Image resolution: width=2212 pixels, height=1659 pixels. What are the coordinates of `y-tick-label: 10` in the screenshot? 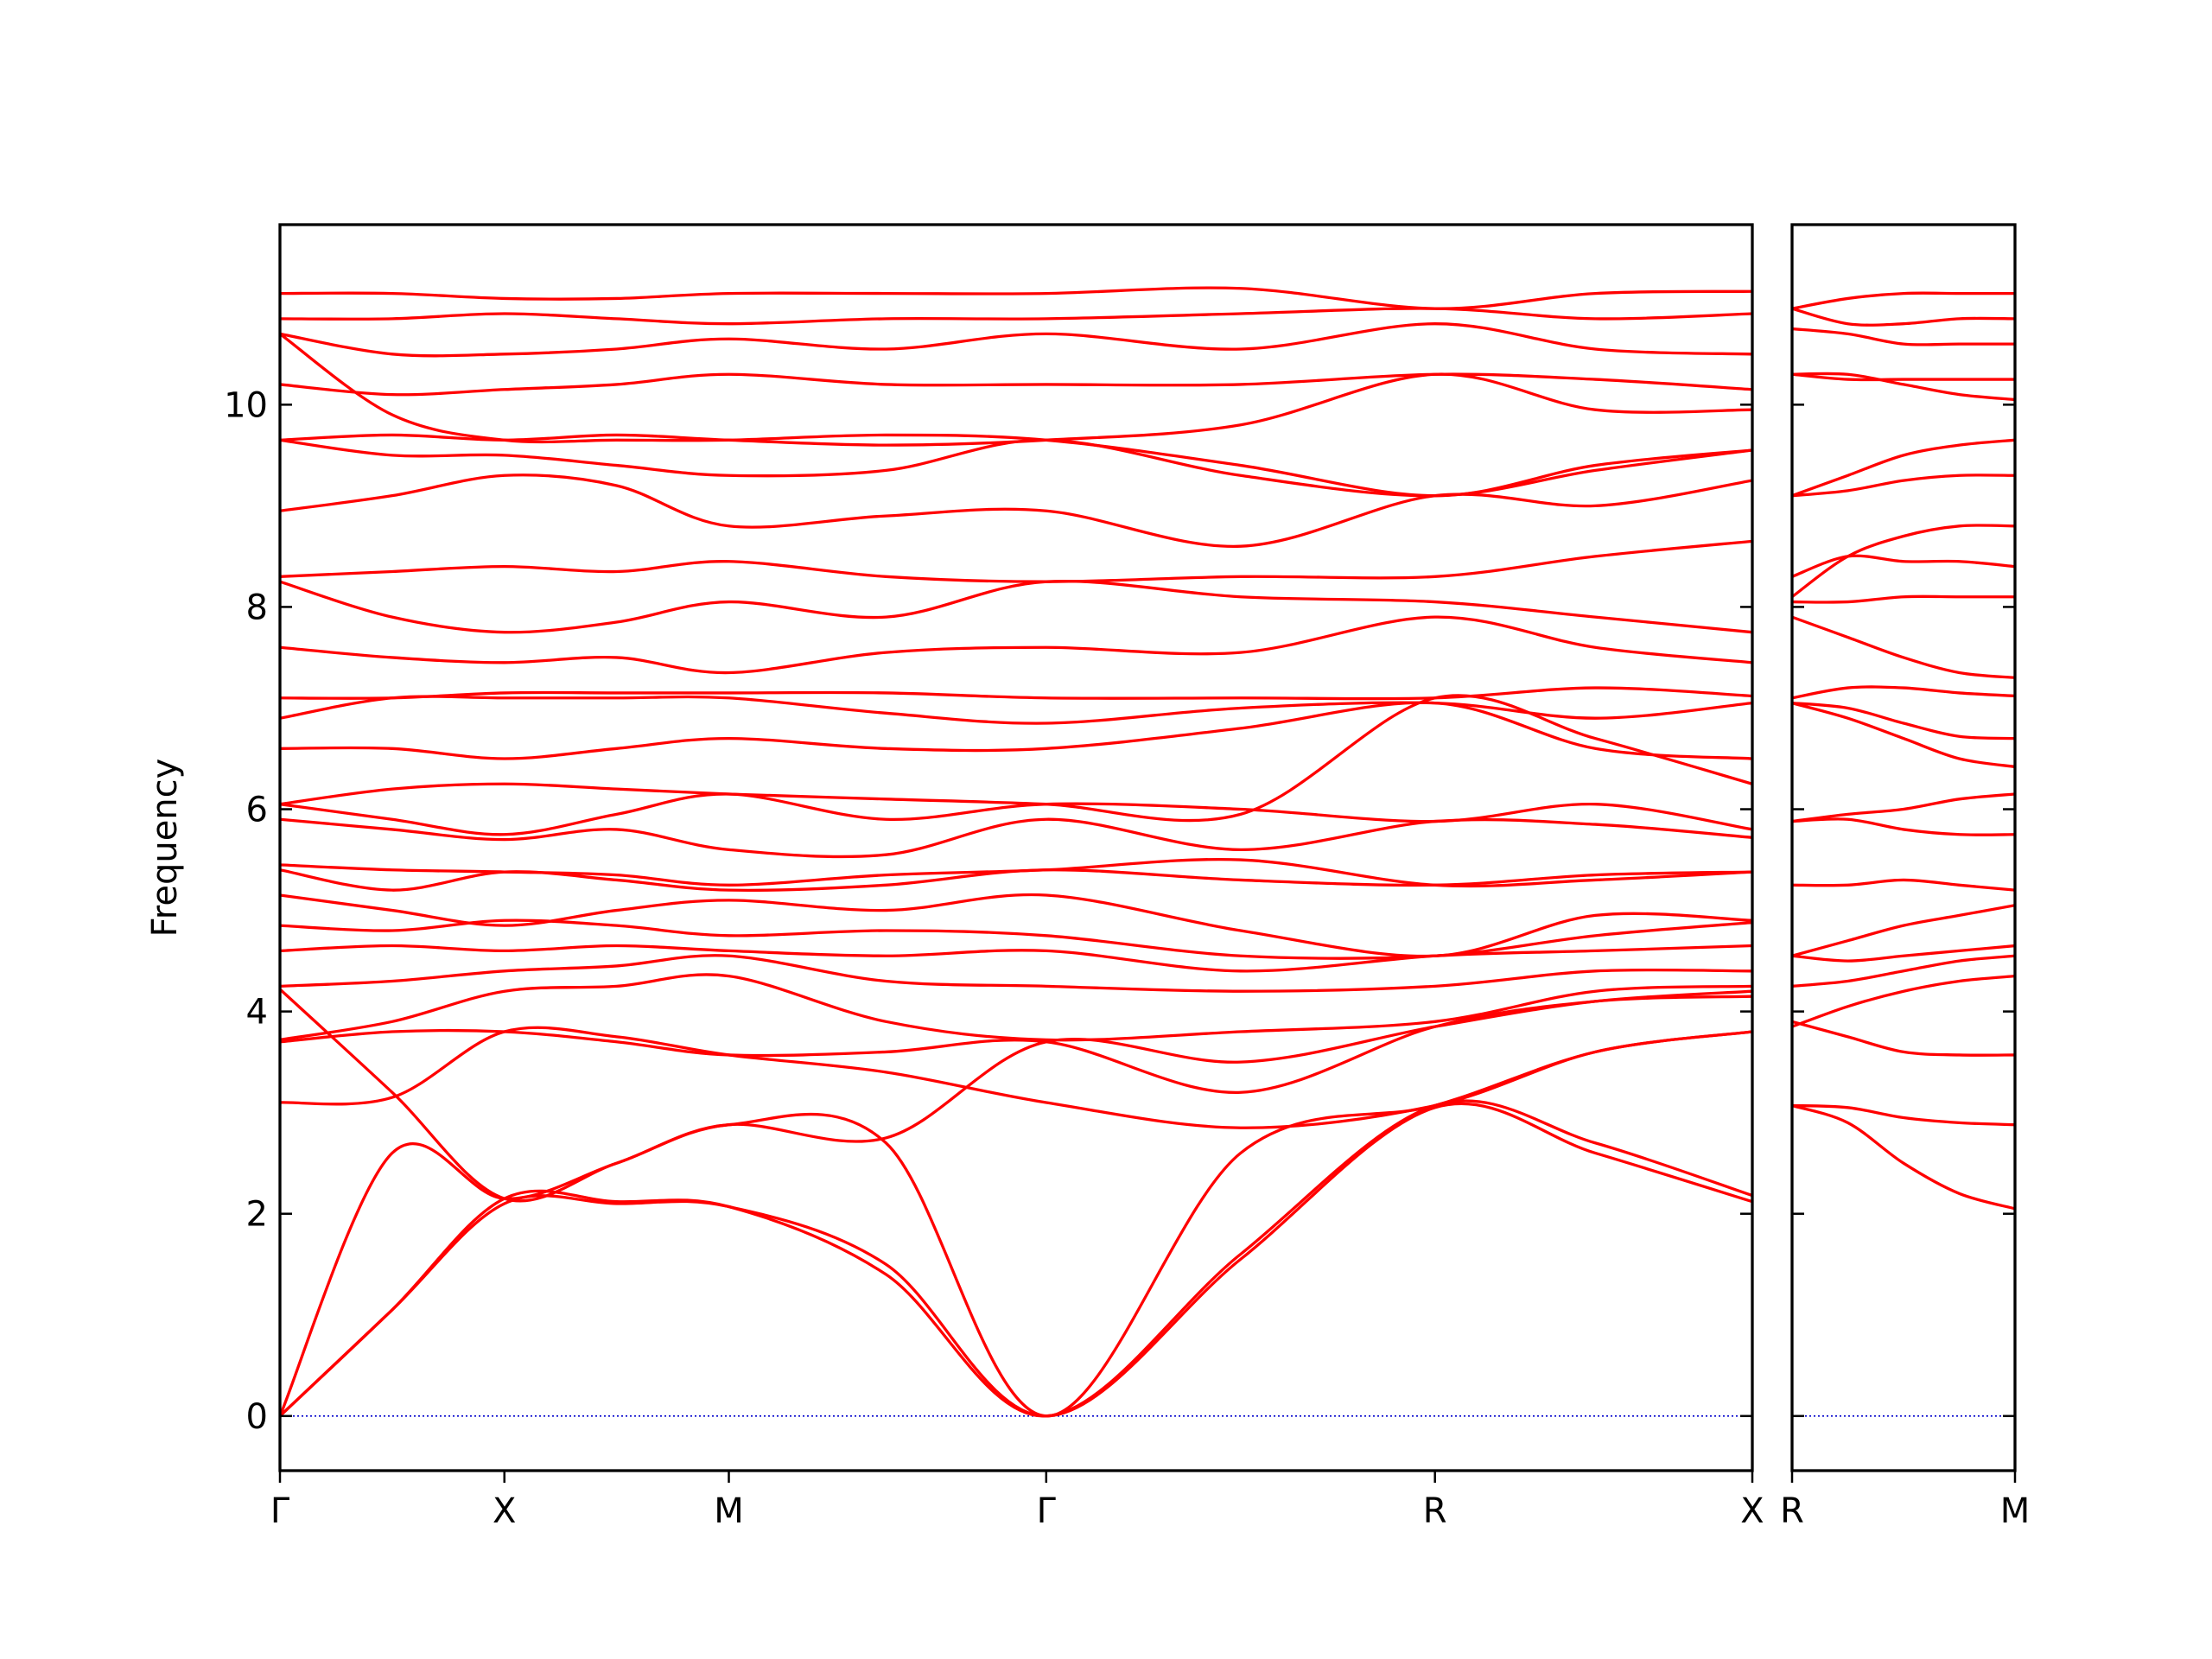 It's located at (246, 405).